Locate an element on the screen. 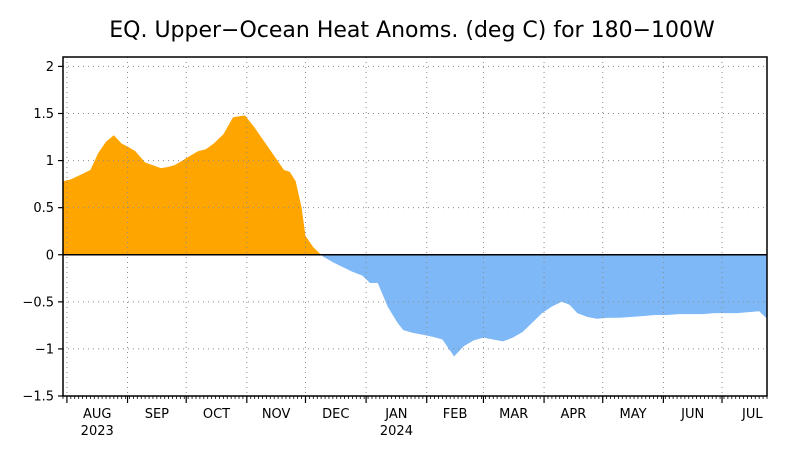 The image size is (800, 458). x-year-label: 2024 is located at coordinates (396, 431).